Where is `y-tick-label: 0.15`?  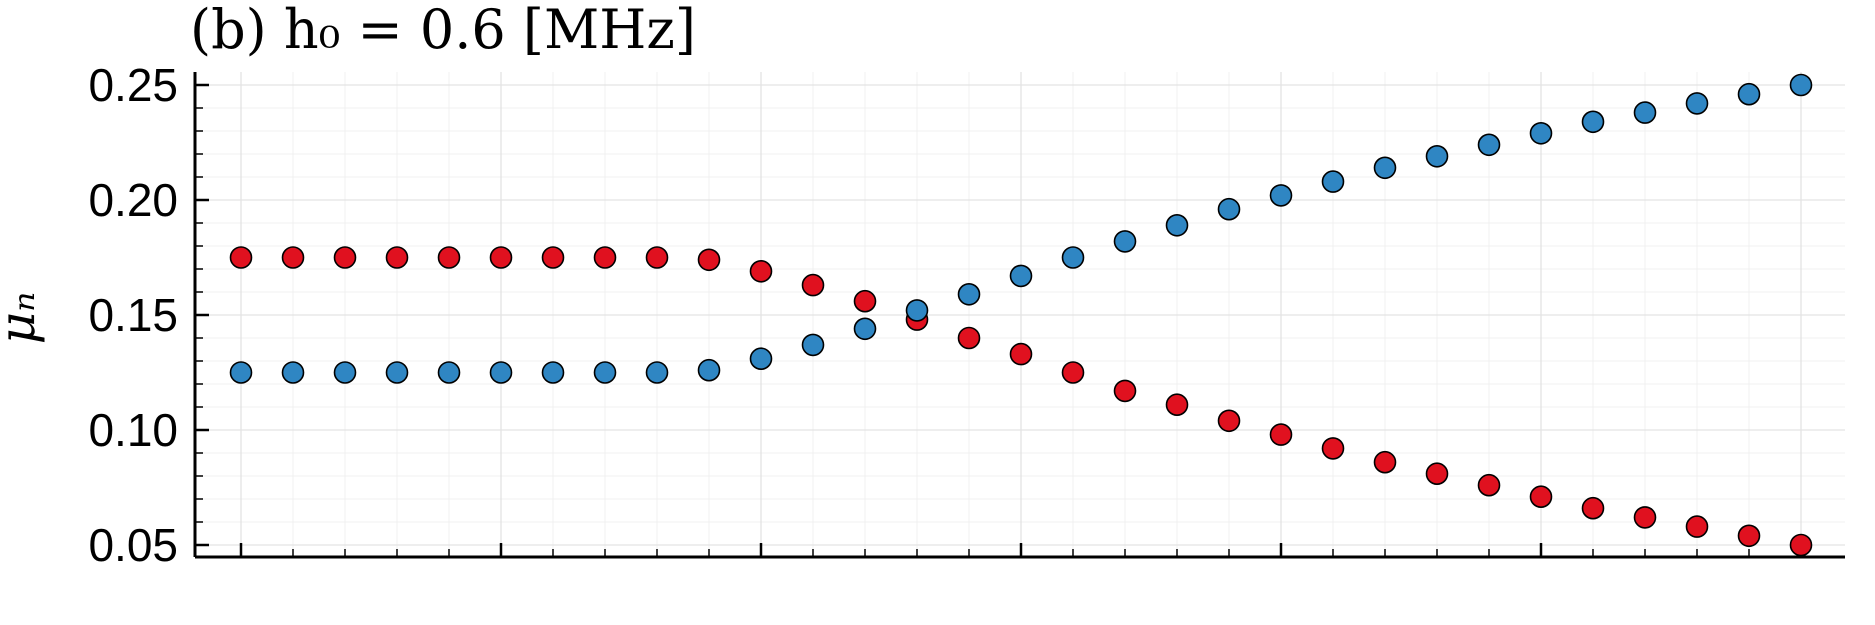 y-tick-label: 0.15 is located at coordinates (133, 315).